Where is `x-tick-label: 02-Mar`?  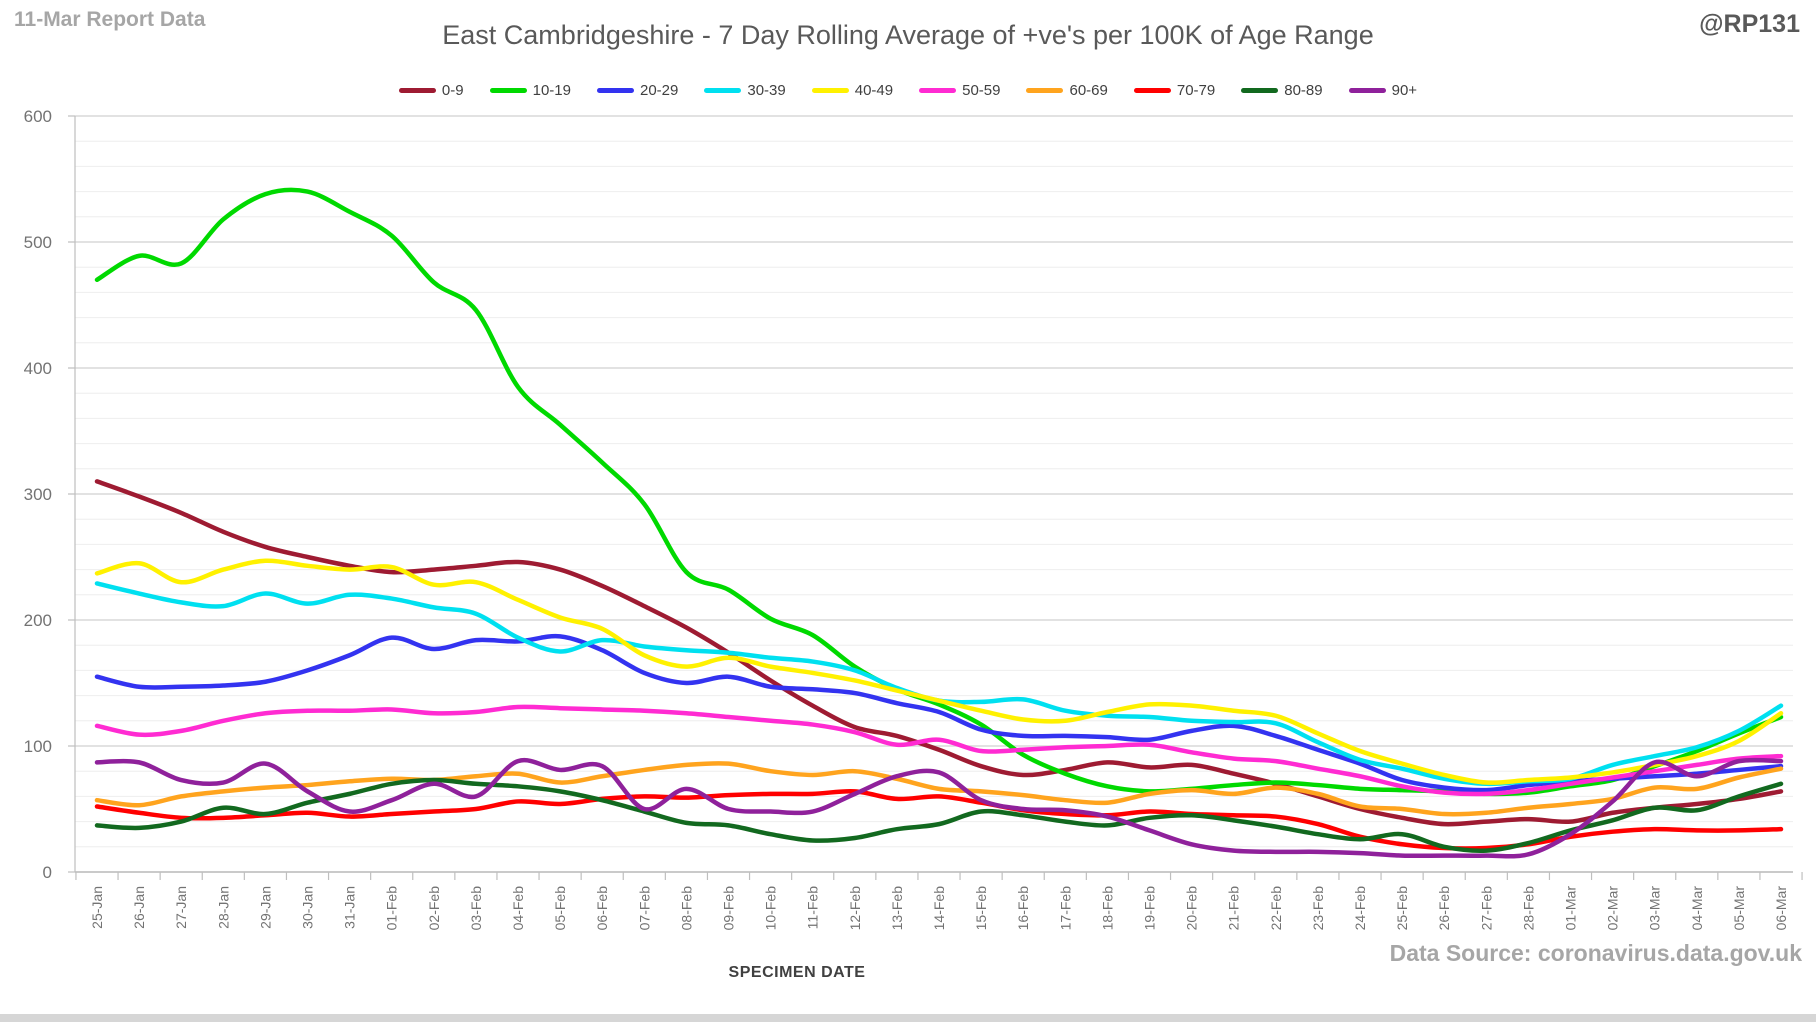
x-tick-label: 02-Mar is located at coordinates (1613, 908).